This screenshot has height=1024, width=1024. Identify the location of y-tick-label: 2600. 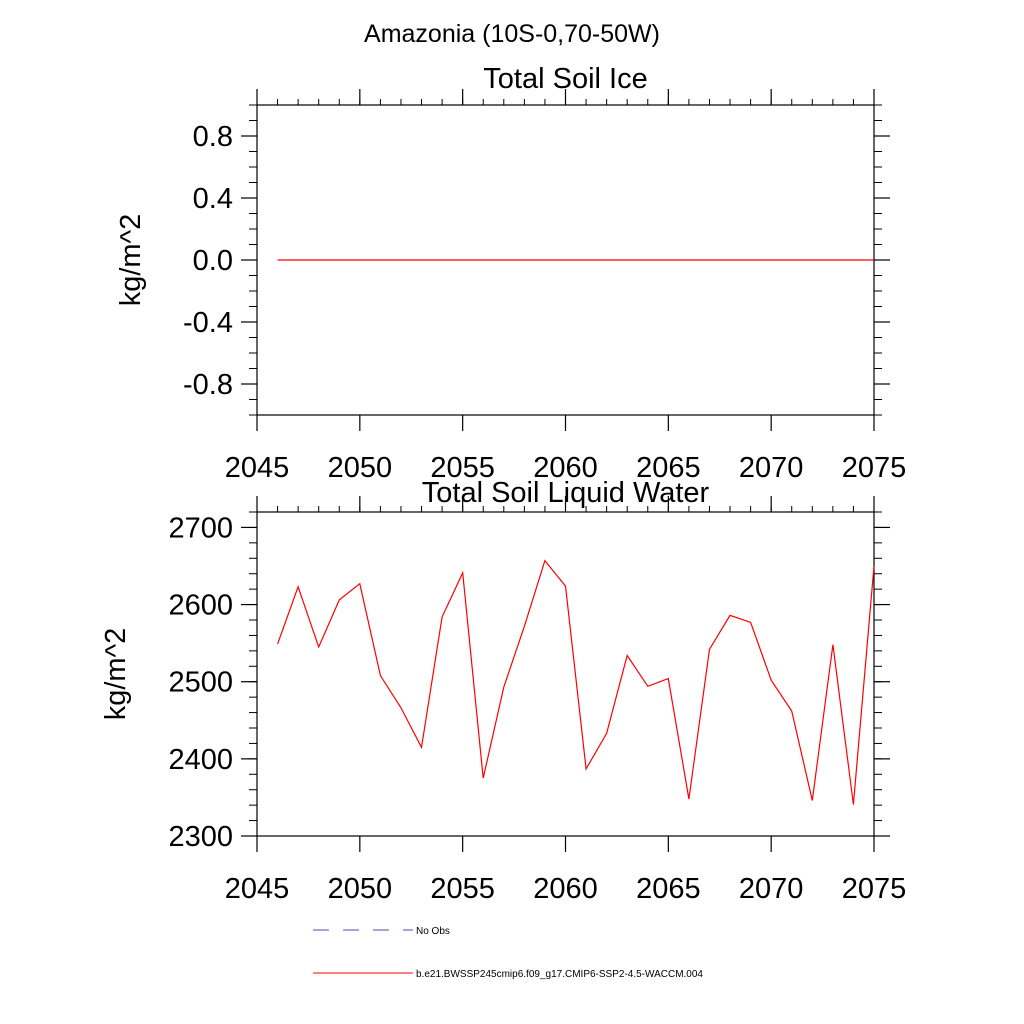
(200, 606).